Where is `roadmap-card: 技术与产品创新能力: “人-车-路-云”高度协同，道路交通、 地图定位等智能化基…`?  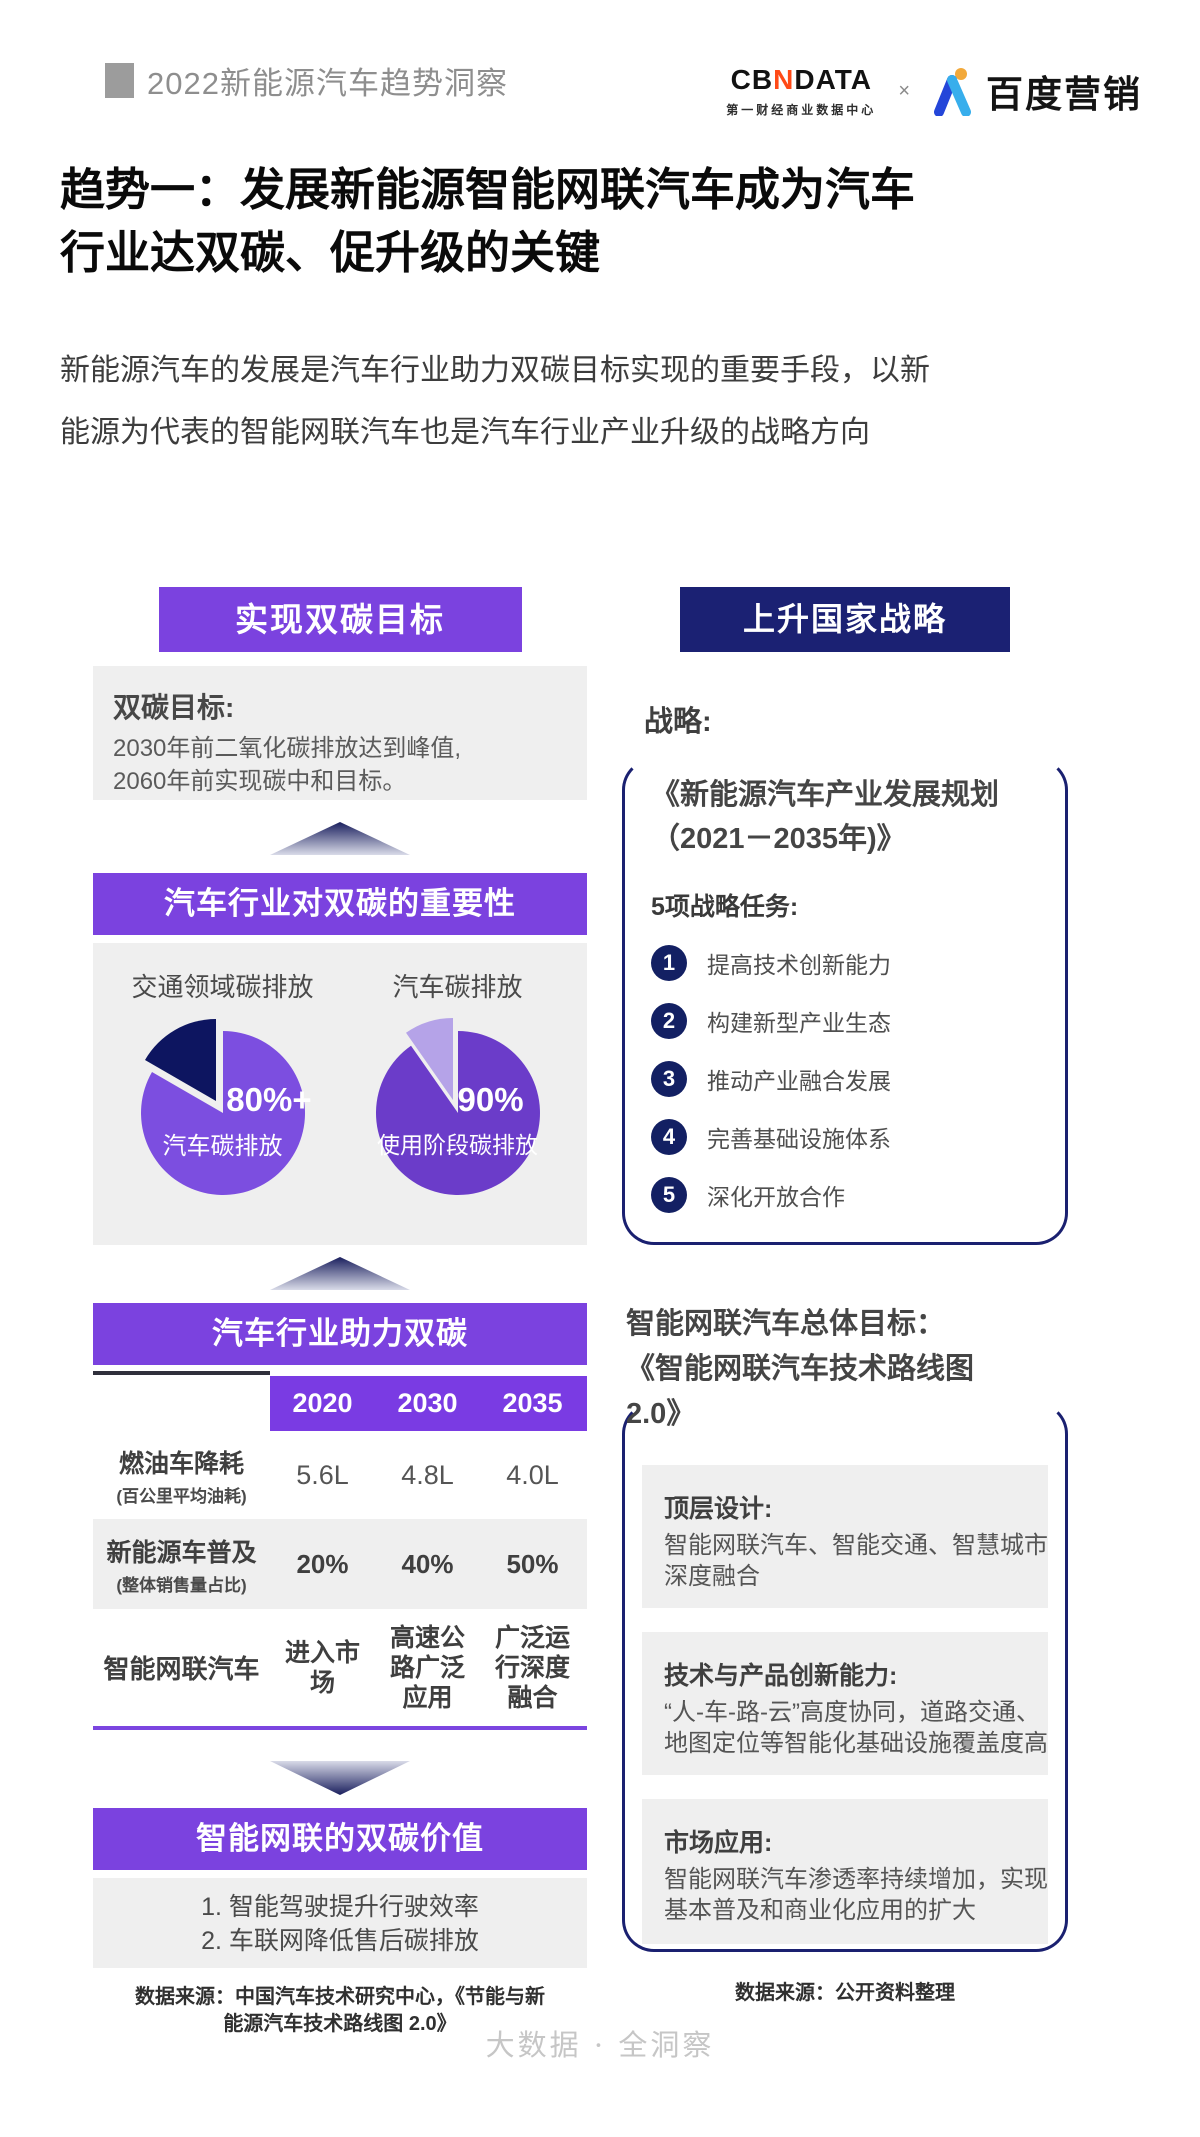 roadmap-card: 技术与产品创新能力: “人-车-路-云”高度协同，道路交通、 地图定位等智能化基… is located at coordinates (845, 1703).